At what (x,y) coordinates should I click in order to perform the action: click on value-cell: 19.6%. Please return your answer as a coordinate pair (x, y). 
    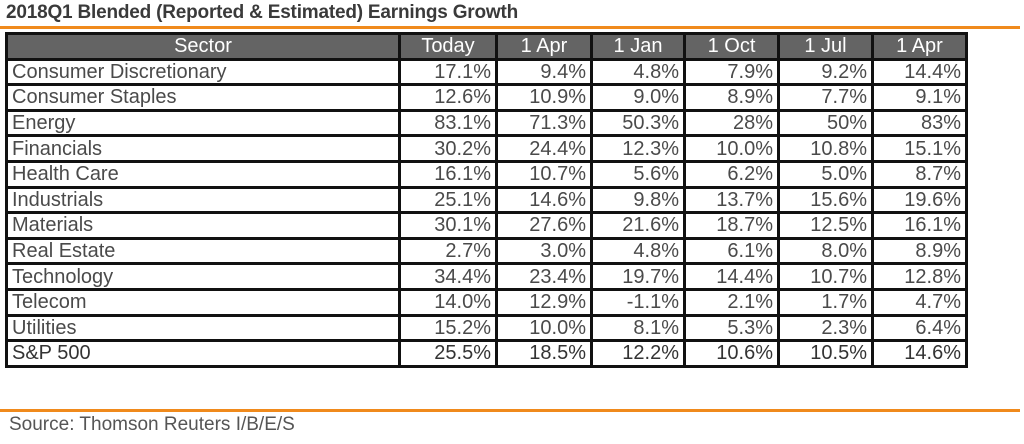
    Looking at the image, I should click on (919, 200).